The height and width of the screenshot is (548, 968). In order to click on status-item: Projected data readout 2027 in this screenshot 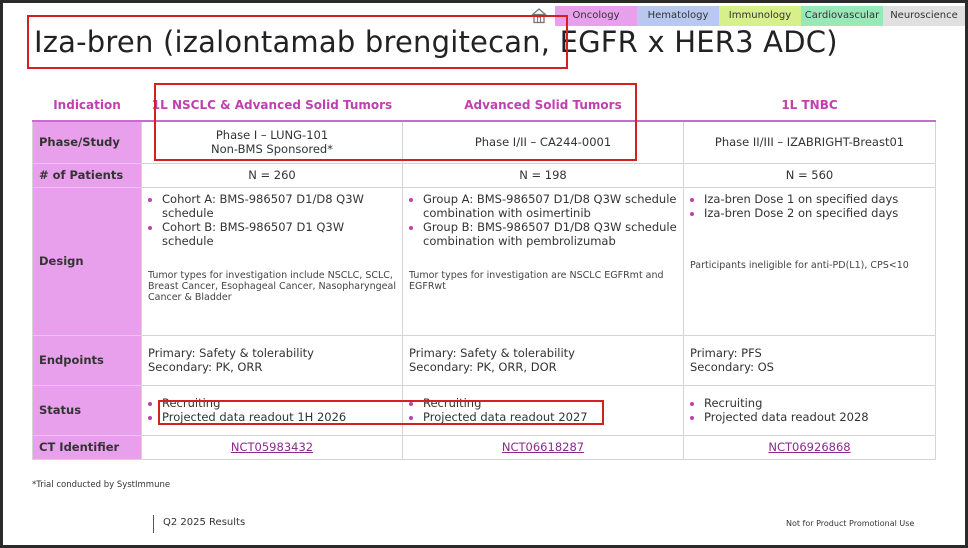, I will do `click(550, 417)`.